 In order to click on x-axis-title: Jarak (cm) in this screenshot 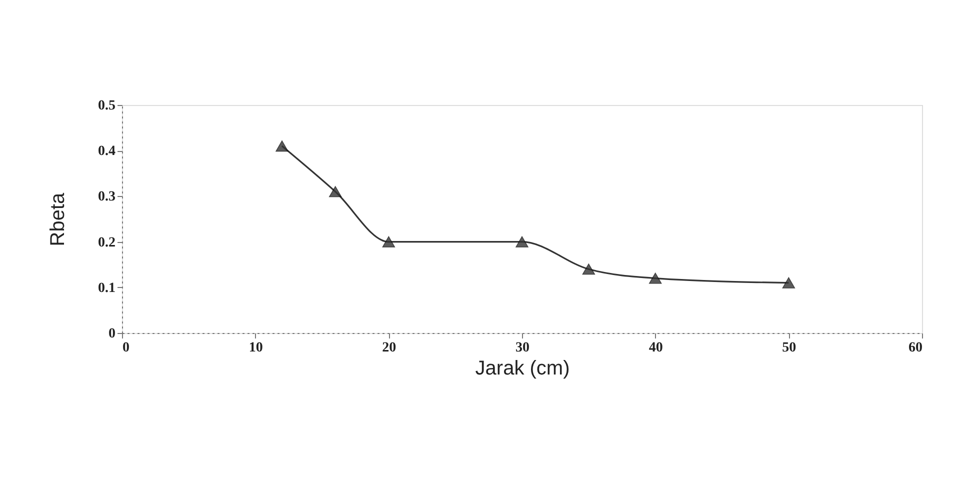, I will do `click(522, 369)`.